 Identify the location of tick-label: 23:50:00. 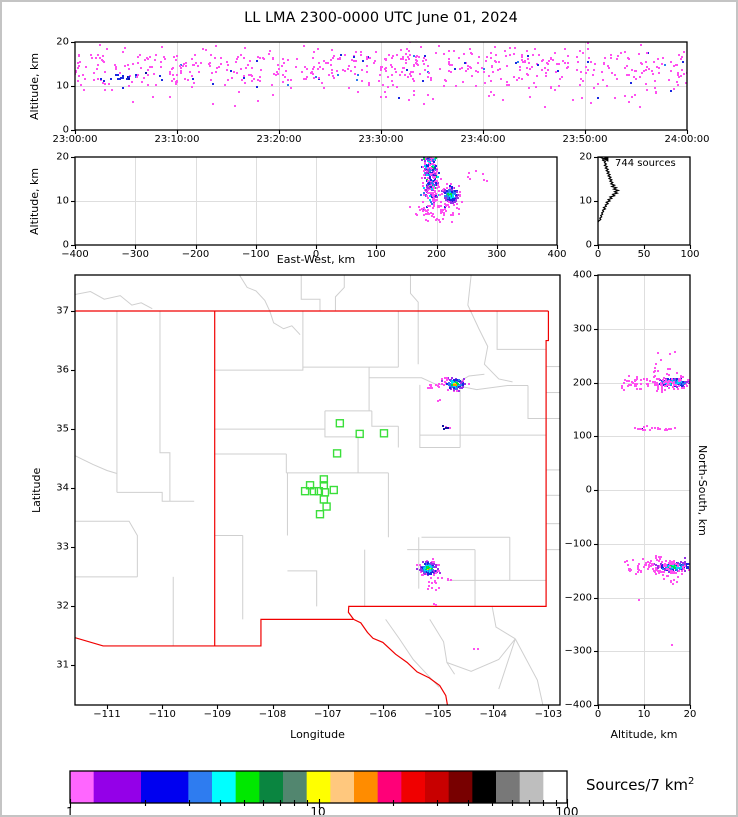
(585, 139).